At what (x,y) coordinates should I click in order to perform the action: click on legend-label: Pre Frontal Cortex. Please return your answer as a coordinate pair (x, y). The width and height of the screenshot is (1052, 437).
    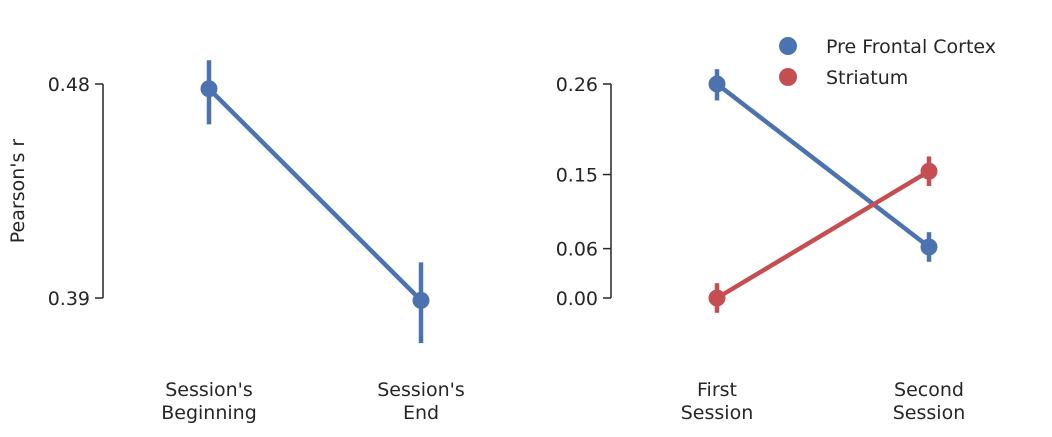
    Looking at the image, I should click on (911, 47).